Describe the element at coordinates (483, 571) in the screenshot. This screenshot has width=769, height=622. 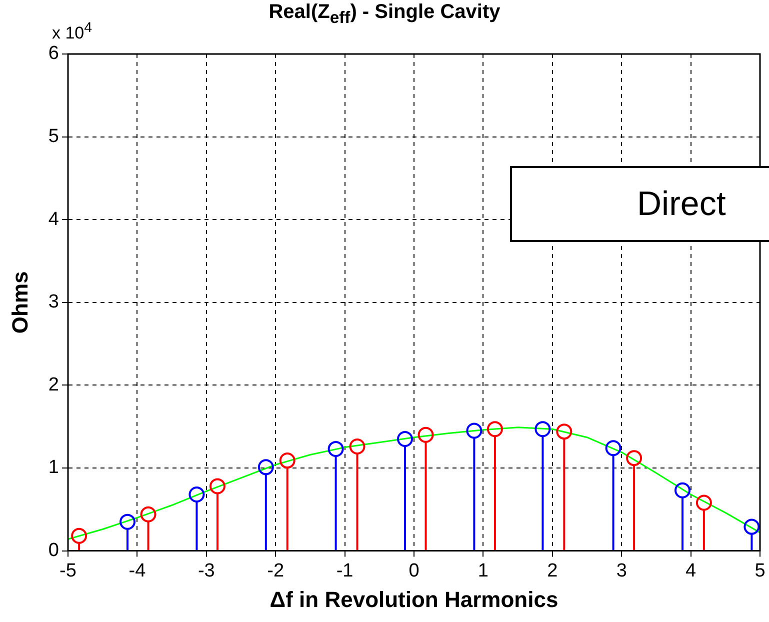
I see `x-tick-label: 1` at that location.